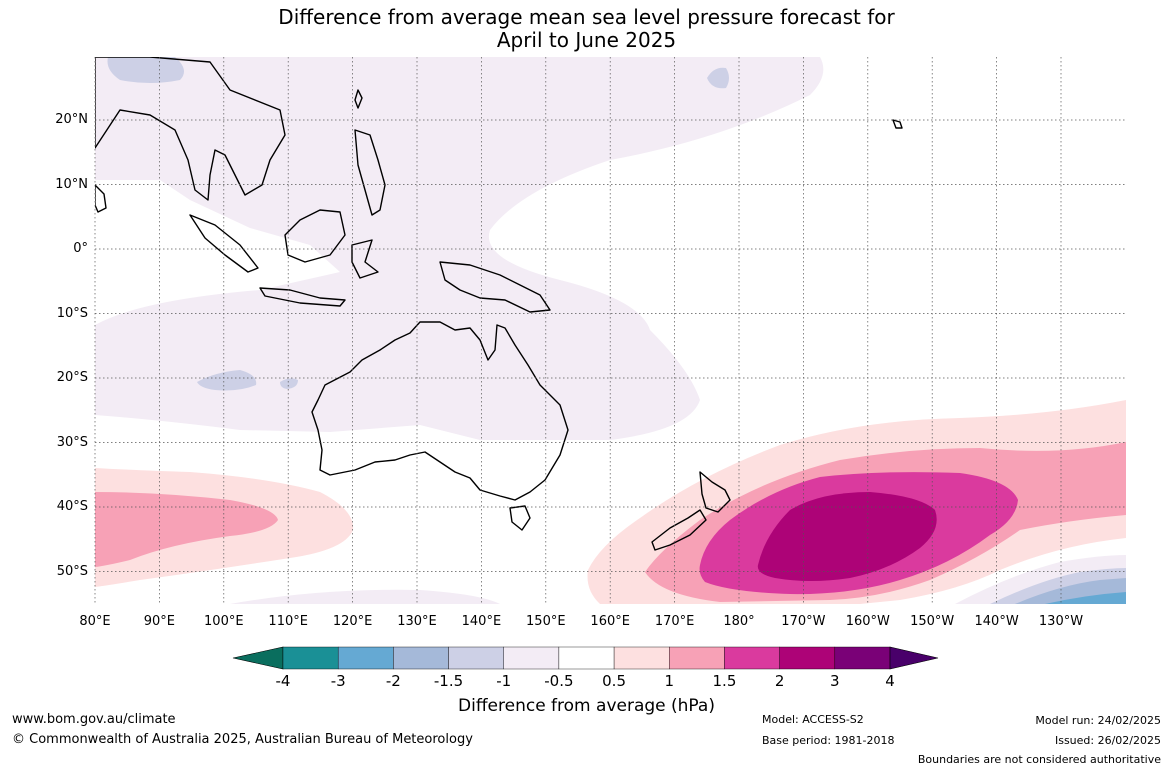 The image size is (1173, 770). Describe the element at coordinates (1098, 720) in the screenshot. I see `model-run-date: Model run: 24/02/2025` at that location.